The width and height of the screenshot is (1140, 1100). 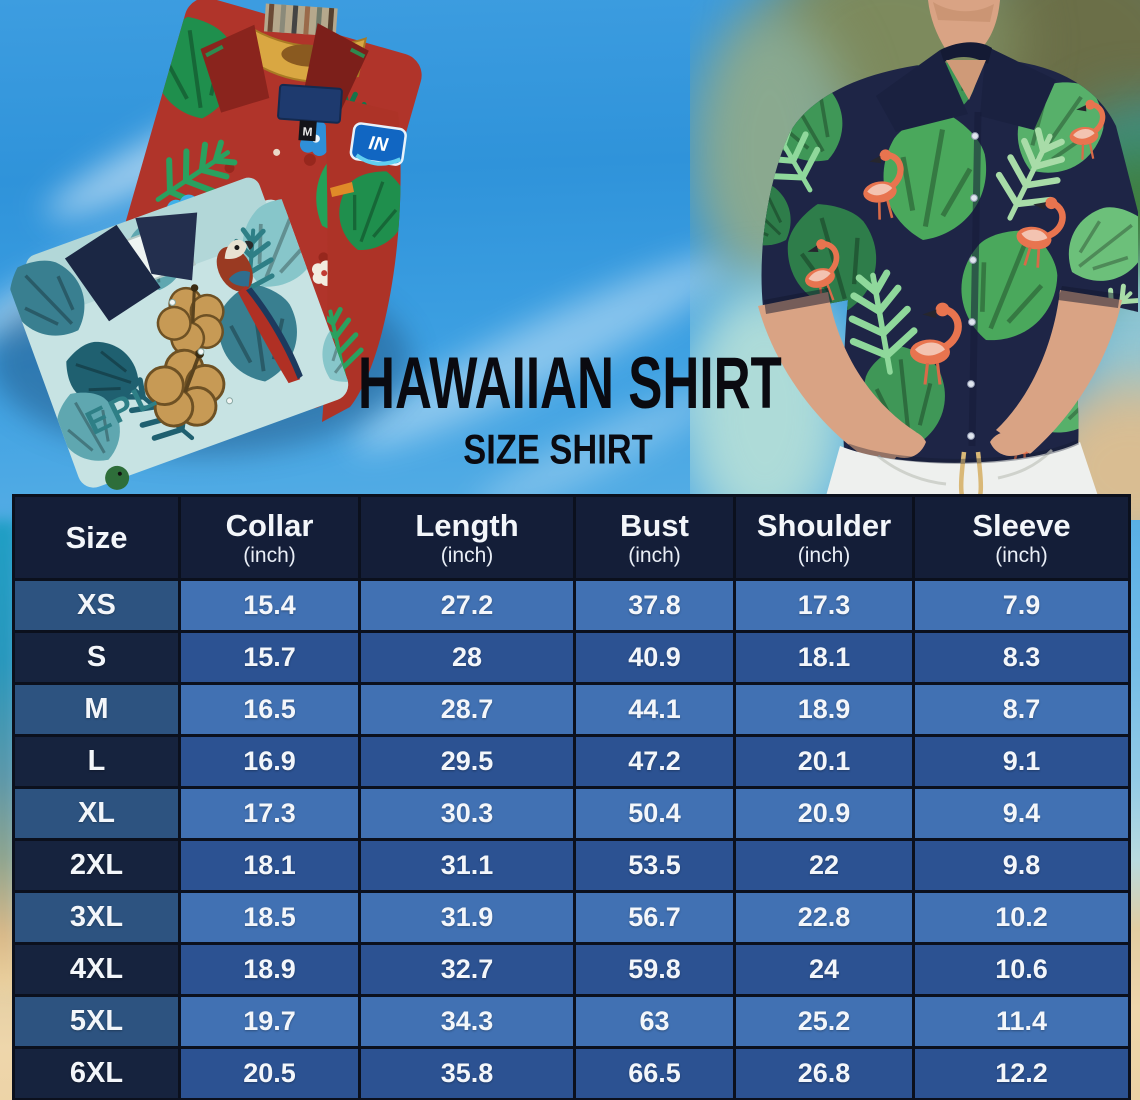 I want to click on table-row: M 16.5 28.7 44.1 18.9 8.7, so click(x=571, y=709).